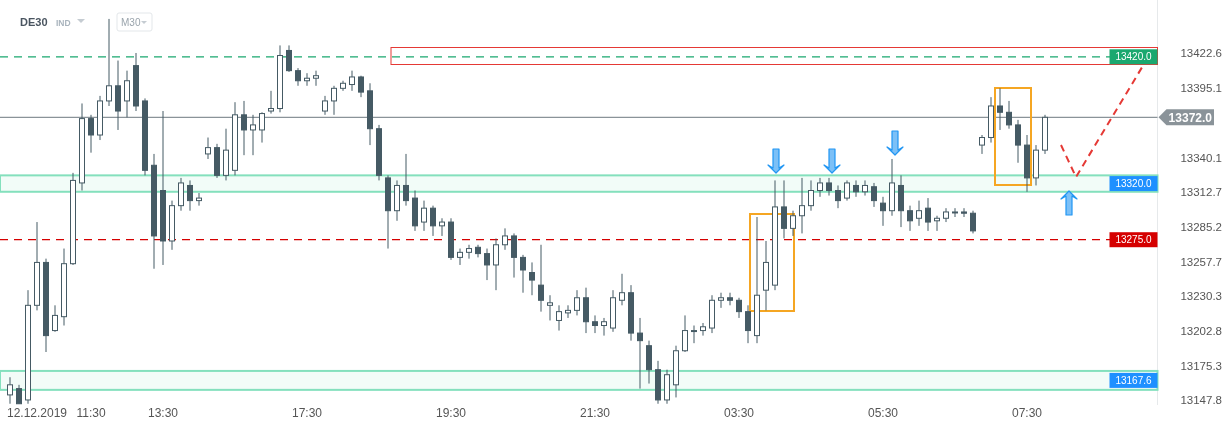 The height and width of the screenshot is (429, 1226). Describe the element at coordinates (1134, 184) in the screenshot. I see `band-label: 13320.0` at that location.